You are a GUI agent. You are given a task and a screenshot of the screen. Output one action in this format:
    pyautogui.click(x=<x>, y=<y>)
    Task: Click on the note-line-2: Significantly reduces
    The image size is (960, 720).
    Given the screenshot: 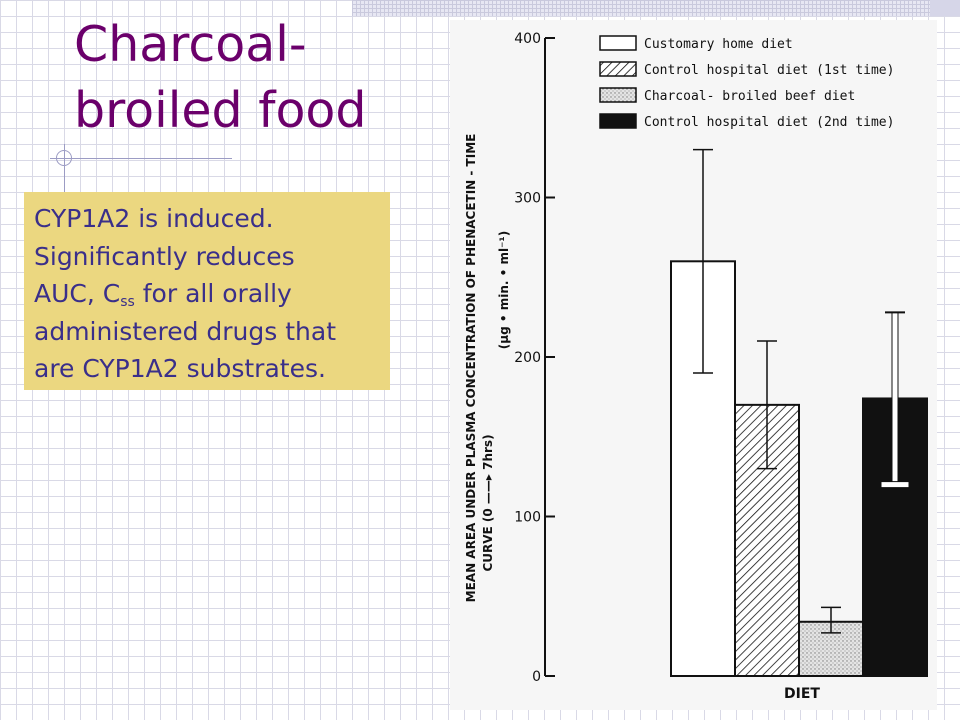 What is the action you would take?
    pyautogui.click(x=164, y=256)
    